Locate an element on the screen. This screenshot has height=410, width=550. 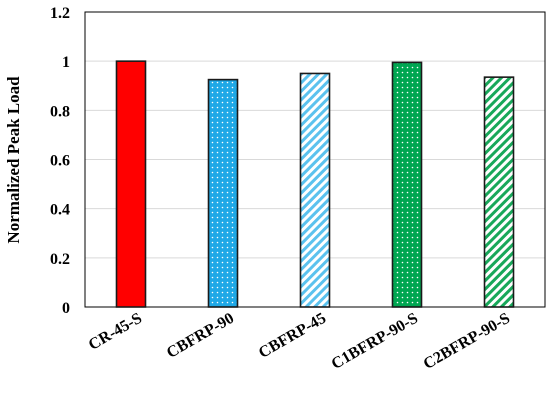
y-tick-label: 1 is located at coordinates (66, 62).